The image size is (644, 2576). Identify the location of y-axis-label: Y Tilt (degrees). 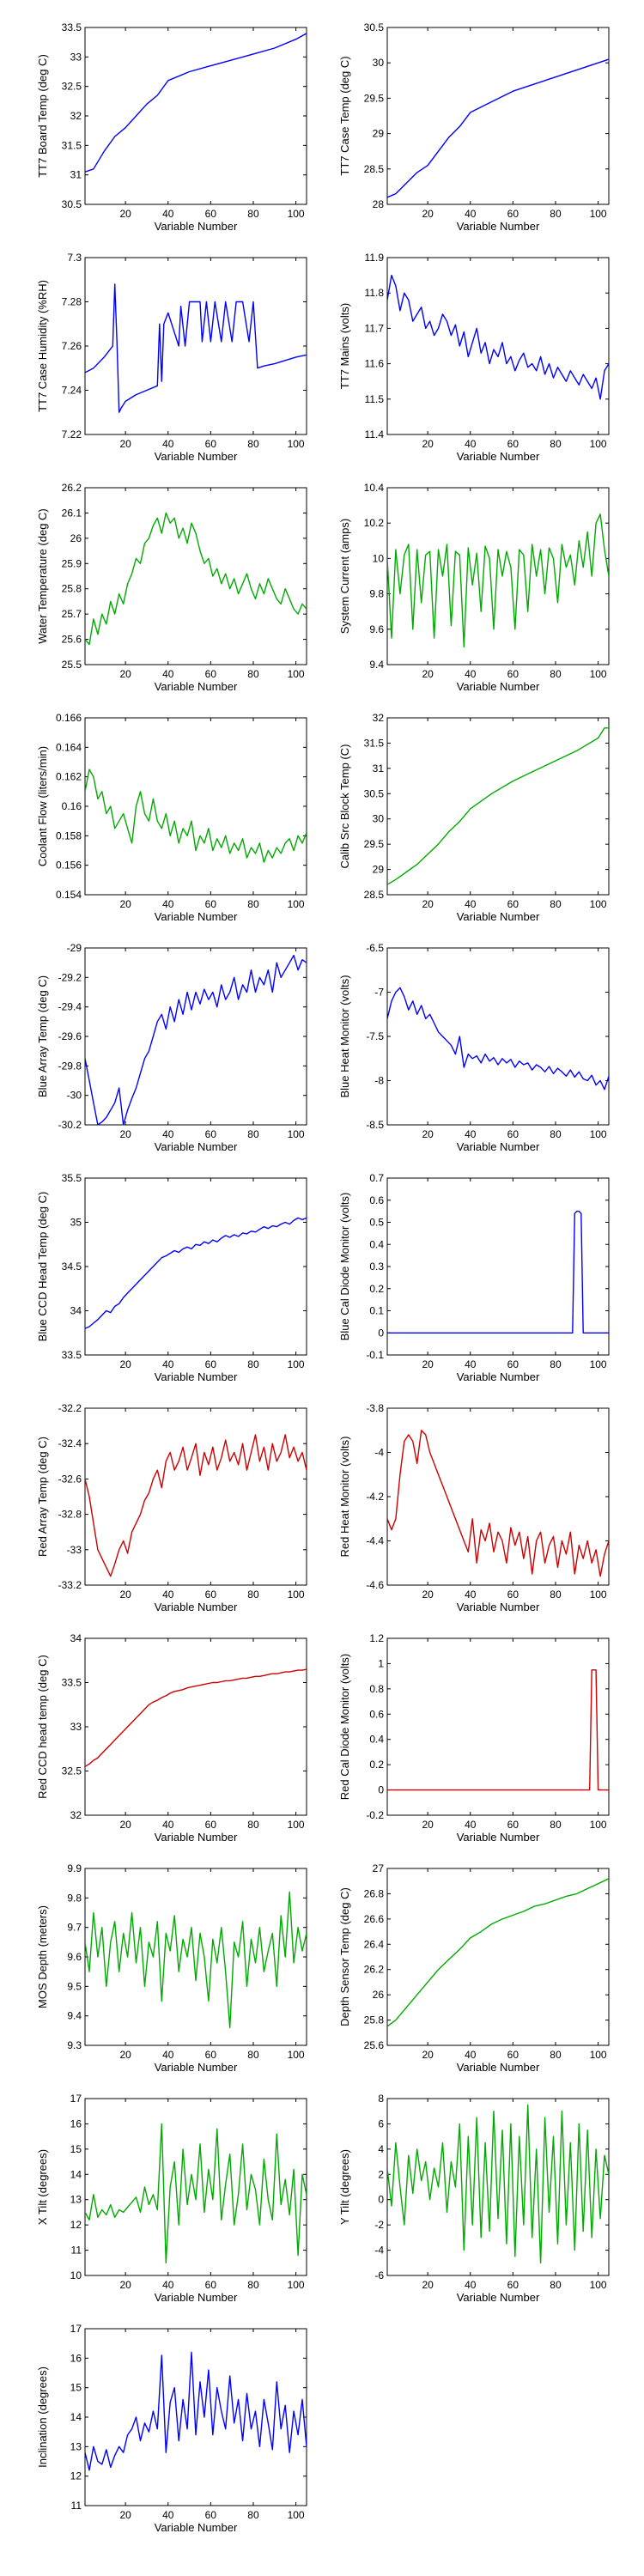
(345, 2187).